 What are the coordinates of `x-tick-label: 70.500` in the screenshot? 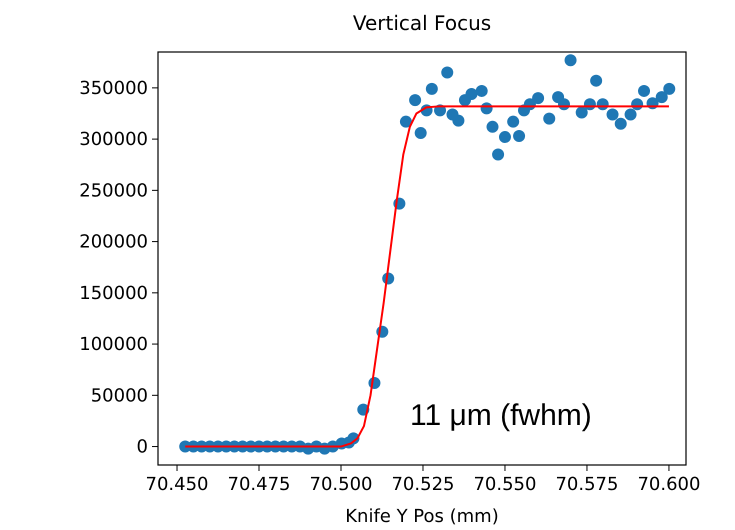 It's located at (341, 484).